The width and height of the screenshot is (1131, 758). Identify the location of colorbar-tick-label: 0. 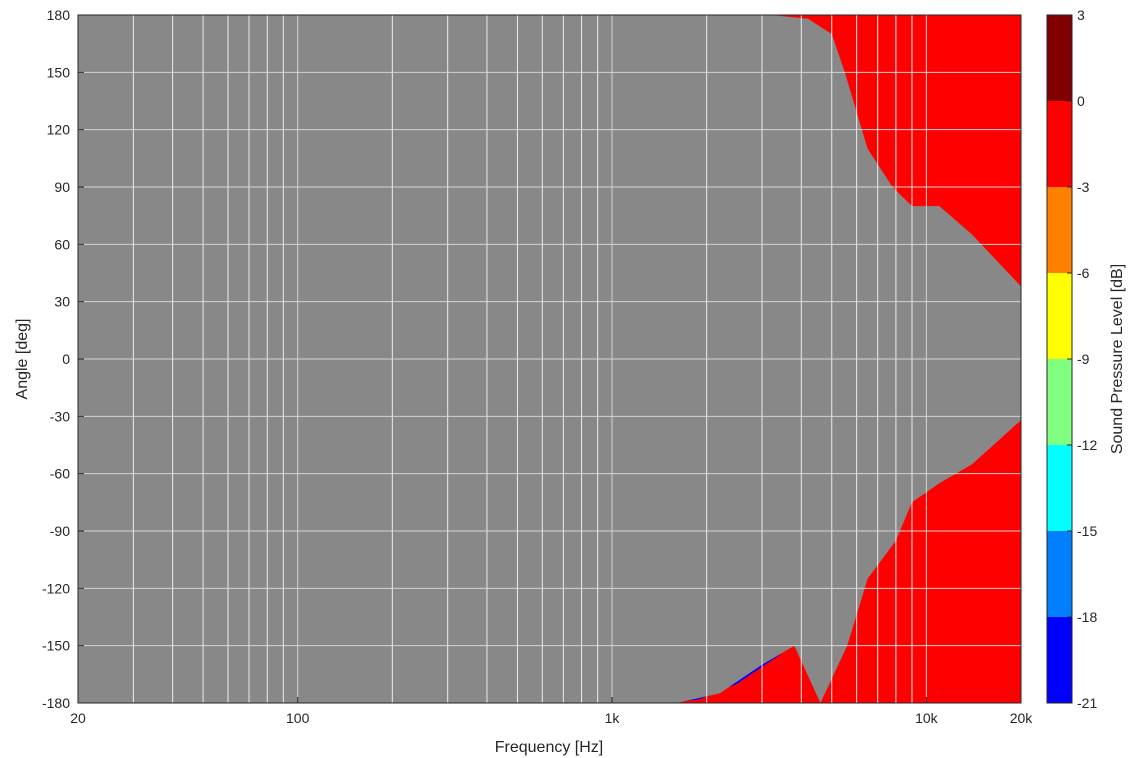
(1081, 101).